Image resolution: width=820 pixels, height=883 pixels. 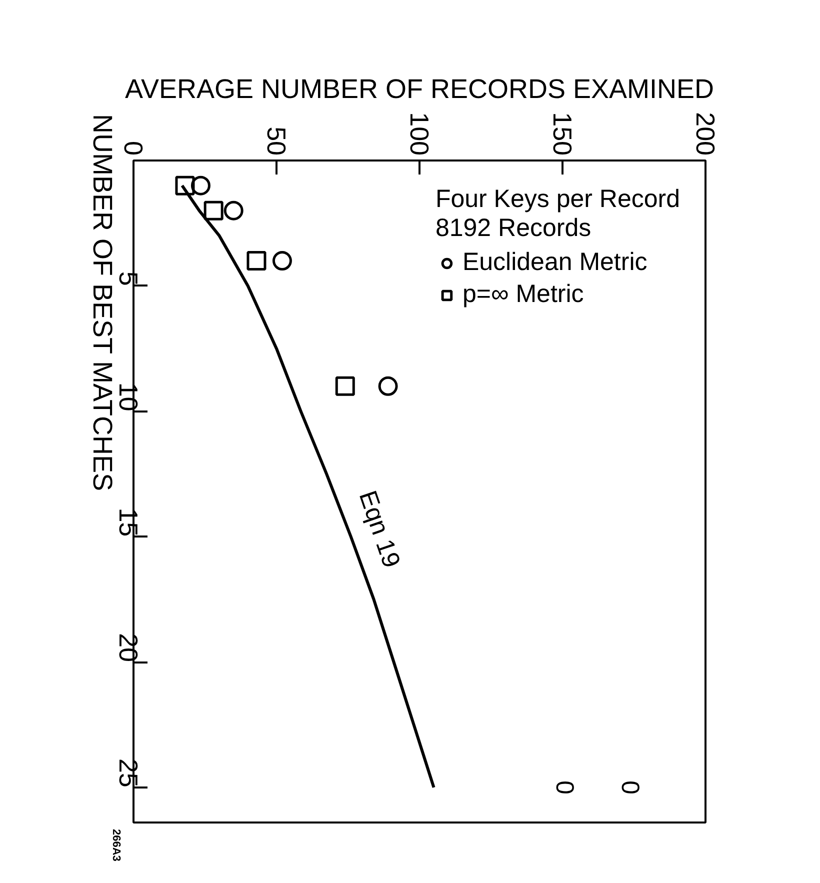 What do you see at coordinates (116, 845) in the screenshot?
I see `text: 266A3` at bounding box center [116, 845].